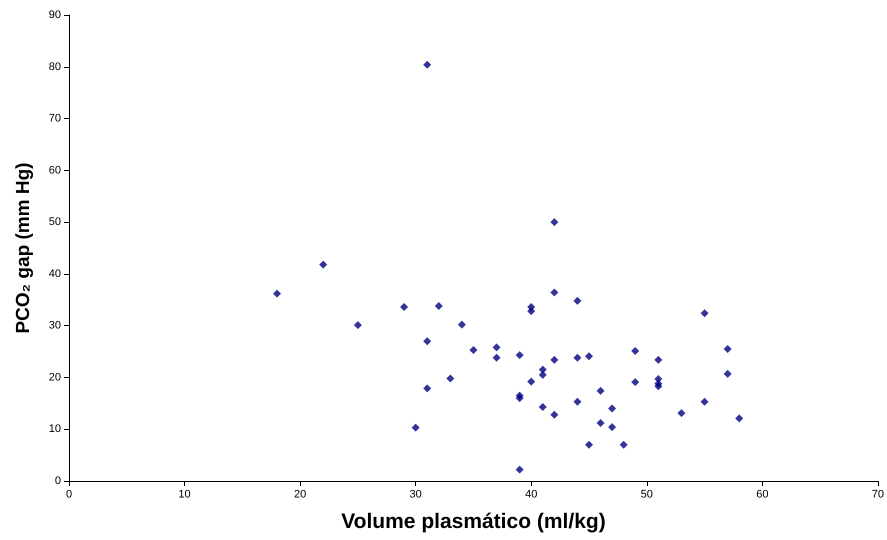 The image size is (887, 540). What do you see at coordinates (69, 494) in the screenshot?
I see `x-tick-label: 0` at bounding box center [69, 494].